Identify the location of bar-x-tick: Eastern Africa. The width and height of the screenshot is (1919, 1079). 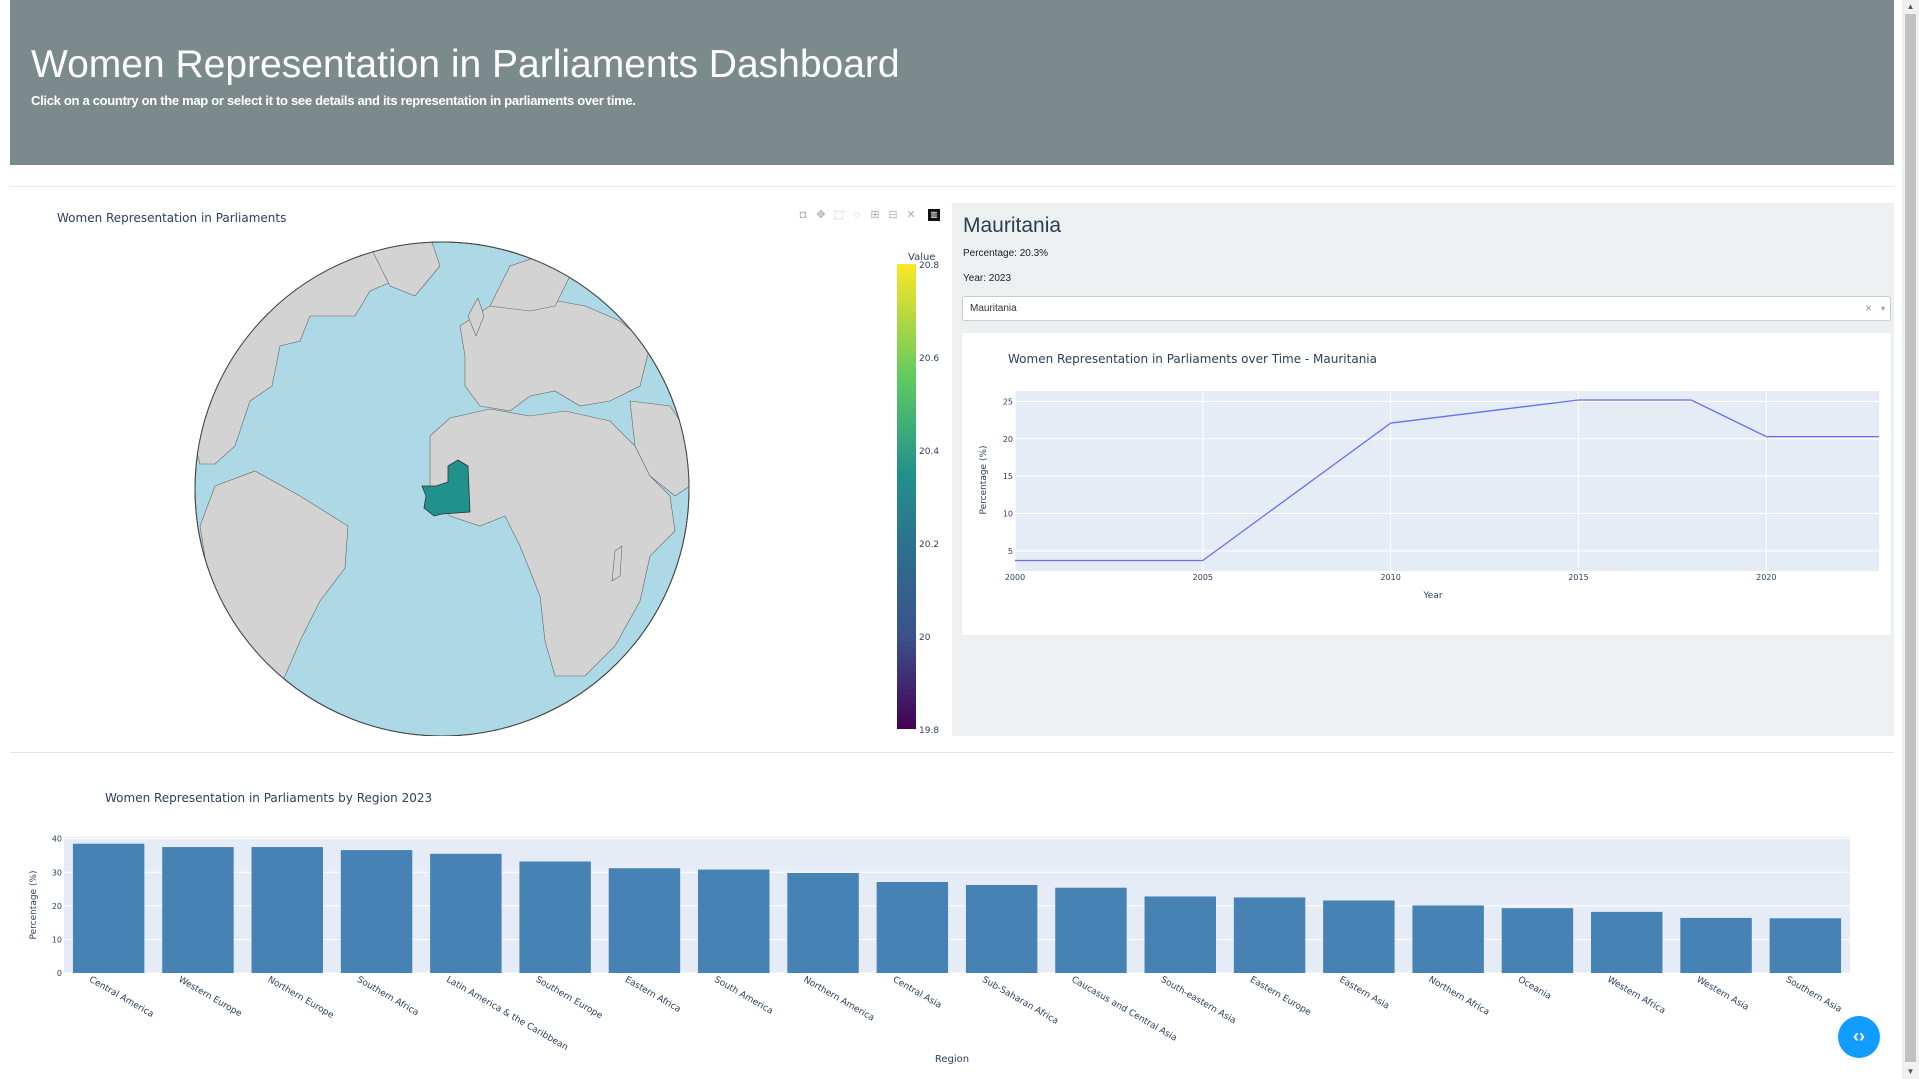
(652, 995).